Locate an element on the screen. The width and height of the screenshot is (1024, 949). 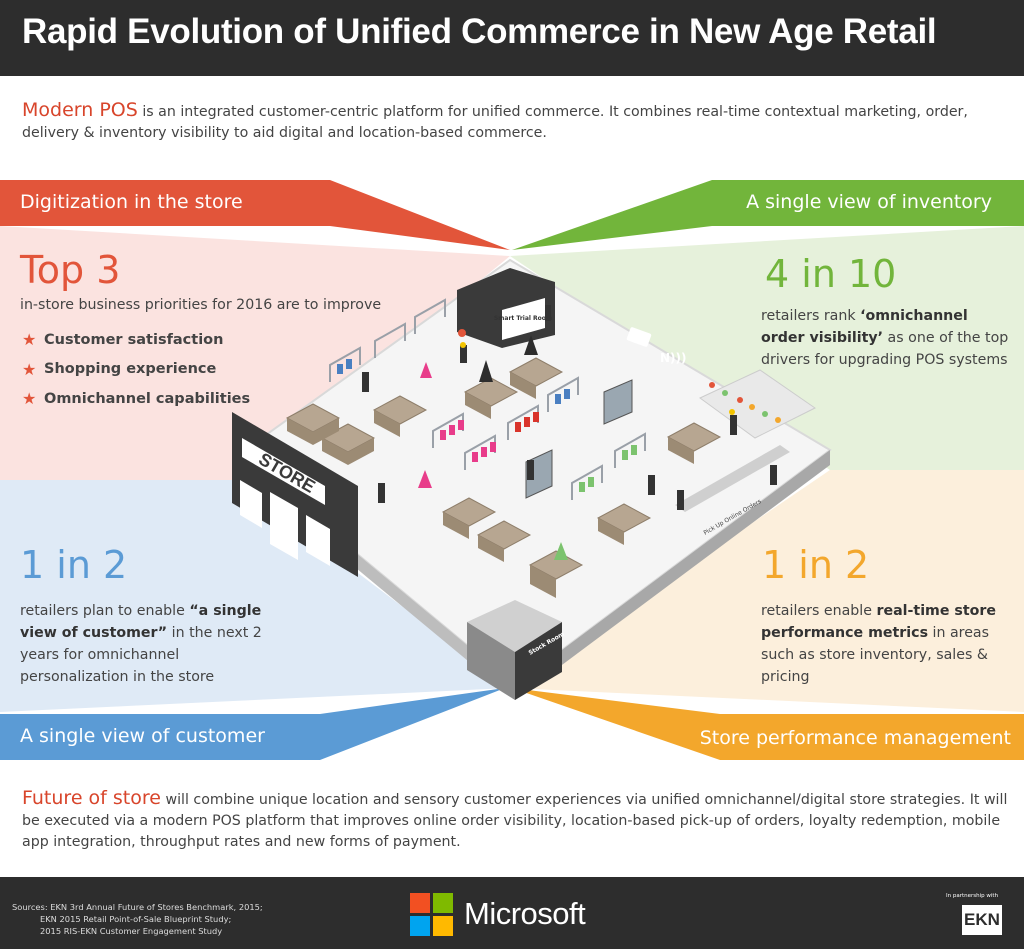
hanging-tags is located at coordinates (745, 402).